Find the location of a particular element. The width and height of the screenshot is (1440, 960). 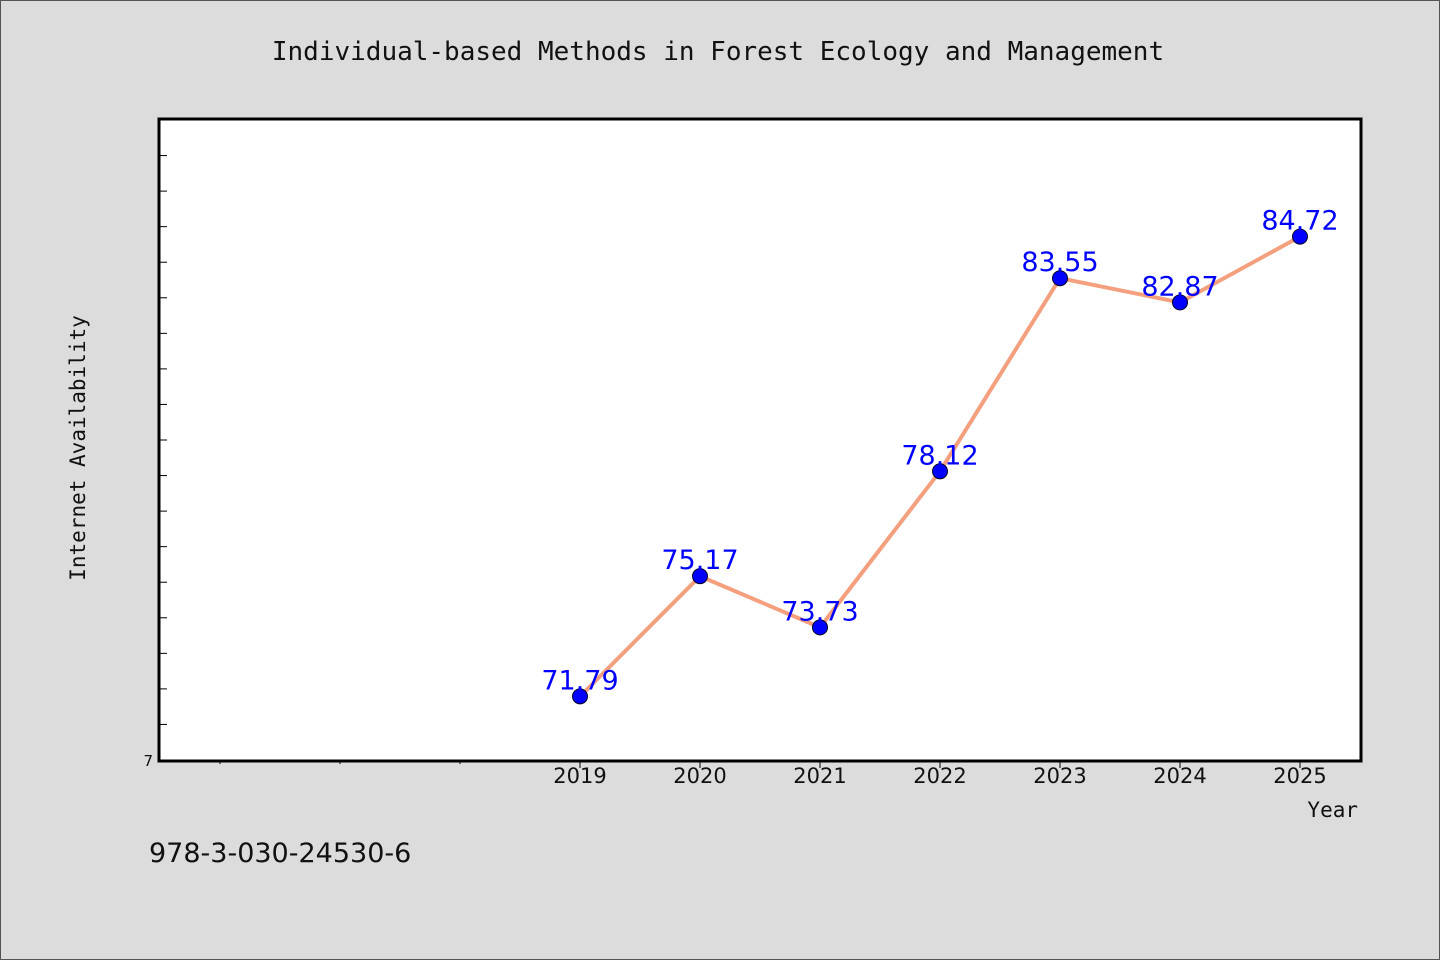

x-tick-label: 2025 is located at coordinates (1299, 776).